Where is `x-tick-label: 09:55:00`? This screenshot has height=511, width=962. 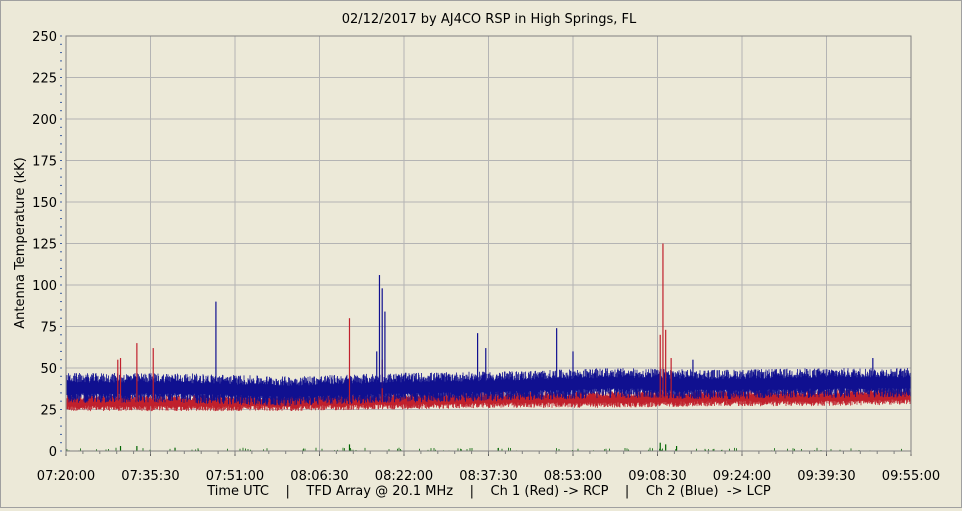 x-tick-label: 09:55:00 is located at coordinates (911, 476).